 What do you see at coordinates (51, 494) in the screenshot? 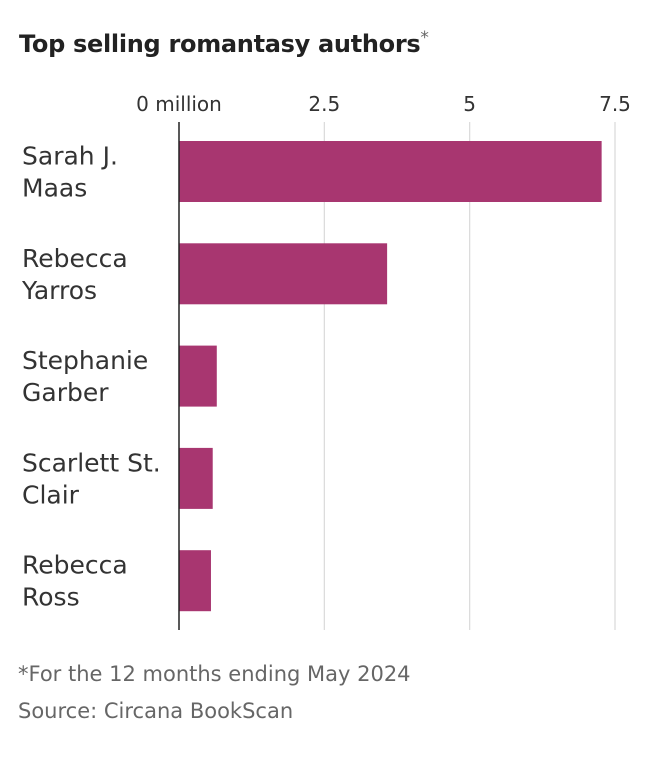
I see `category-label-line: Clair` at bounding box center [51, 494].